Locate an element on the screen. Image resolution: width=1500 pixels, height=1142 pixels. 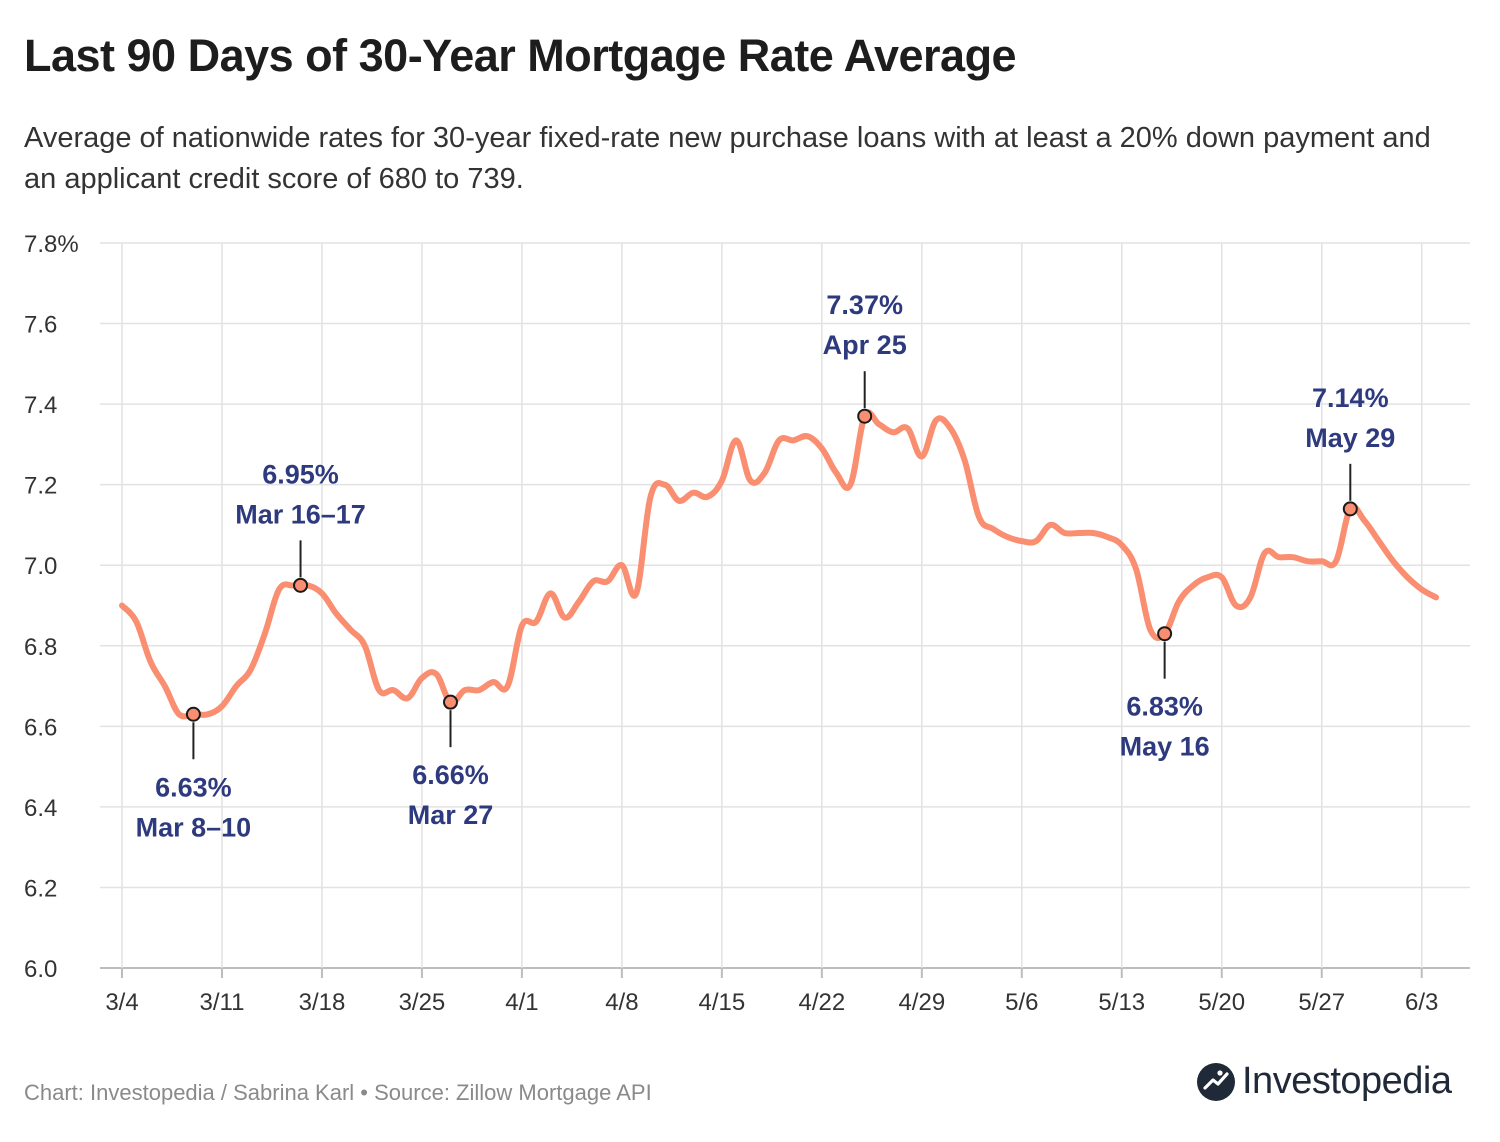
annotation: 7.14% May 29 is located at coordinates (1350, 450).